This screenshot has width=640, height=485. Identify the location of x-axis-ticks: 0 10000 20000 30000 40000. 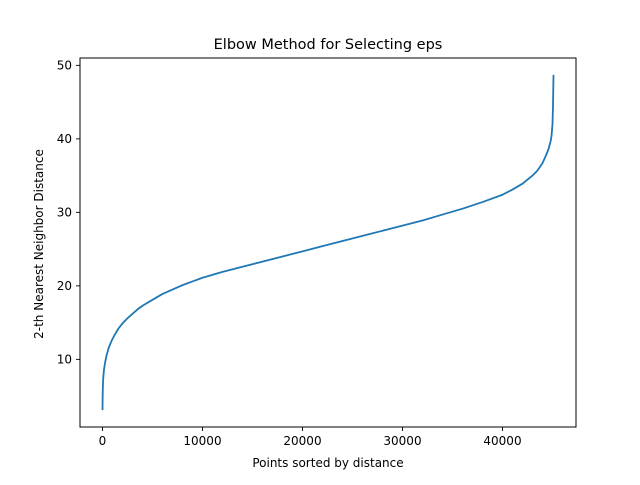
(310, 437).